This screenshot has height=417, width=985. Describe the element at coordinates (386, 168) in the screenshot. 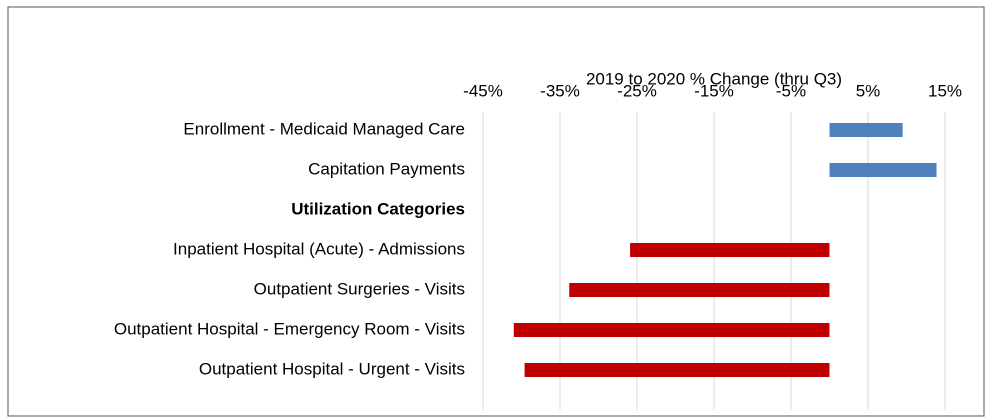

I see `y-tick-label: Capitation Payments` at that location.